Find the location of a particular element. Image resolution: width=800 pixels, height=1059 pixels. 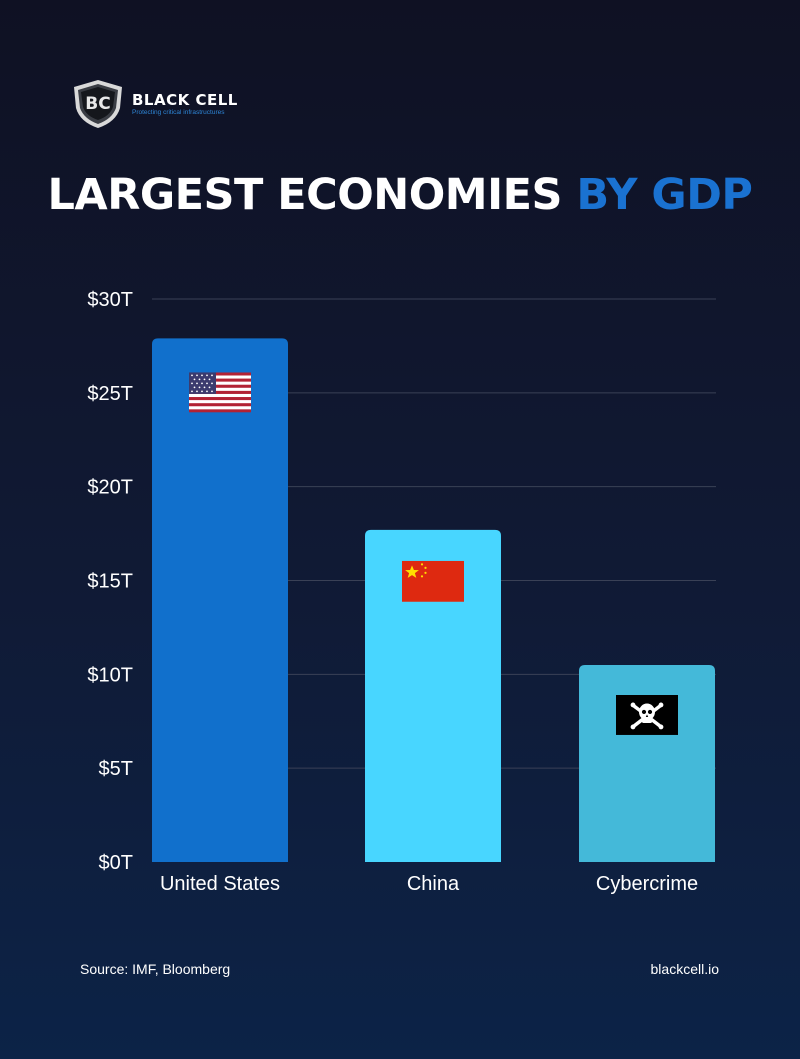

y-tick-label: $5T is located at coordinates (116, 769).